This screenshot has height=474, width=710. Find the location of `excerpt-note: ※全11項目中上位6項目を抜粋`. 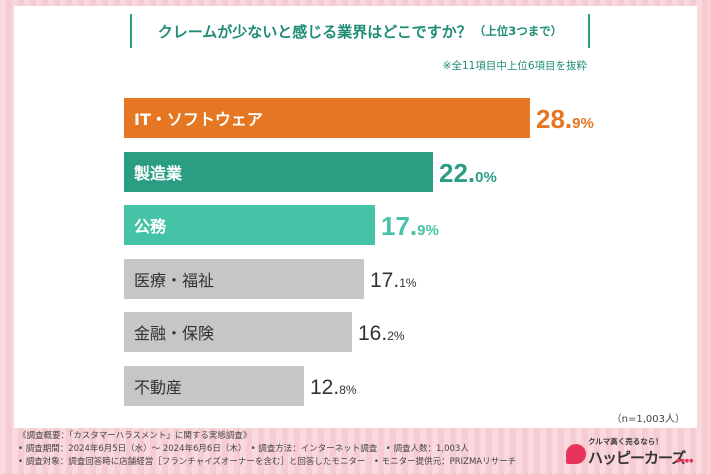

excerpt-note: ※全11項目中上位6項目を抜粋 is located at coordinates (514, 66).